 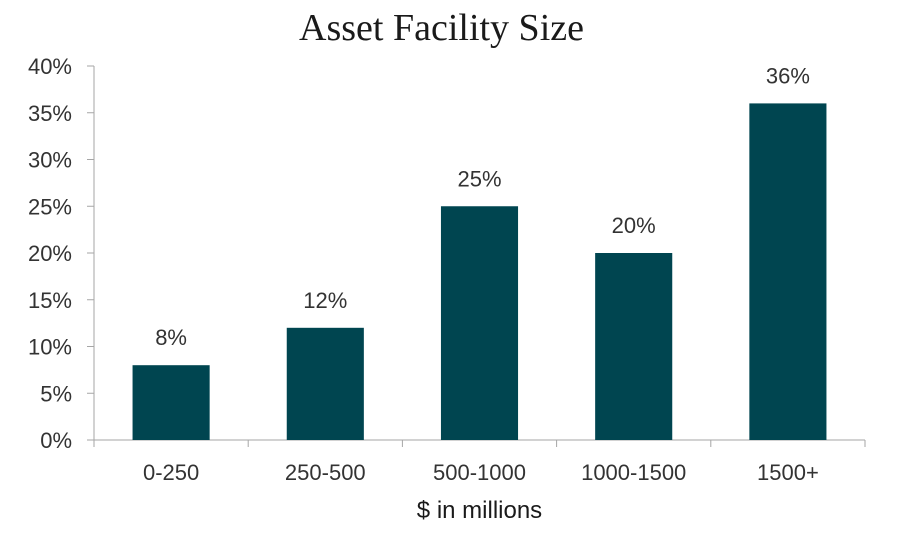 What do you see at coordinates (50, 347) in the screenshot?
I see `y-tick-label: 10%` at bounding box center [50, 347].